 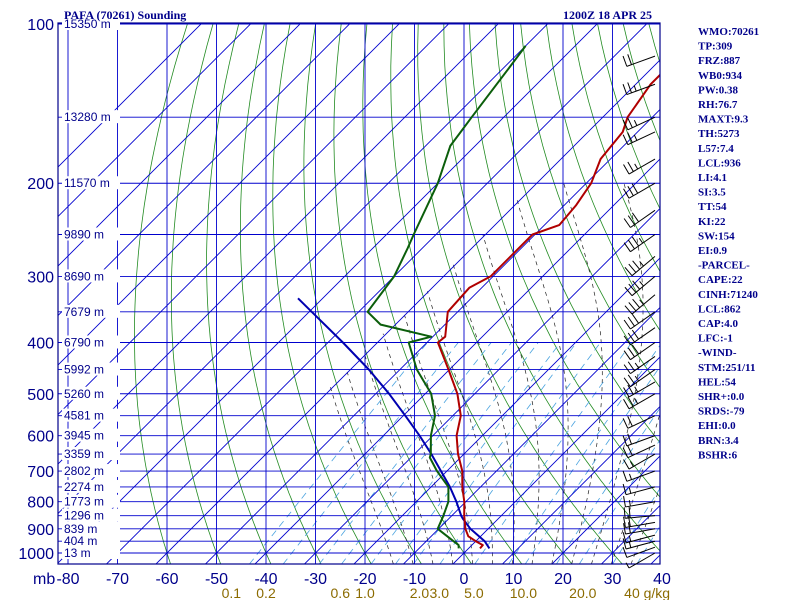 What do you see at coordinates (715, 47) in the screenshot?
I see `index-line: TP:309` at bounding box center [715, 47].